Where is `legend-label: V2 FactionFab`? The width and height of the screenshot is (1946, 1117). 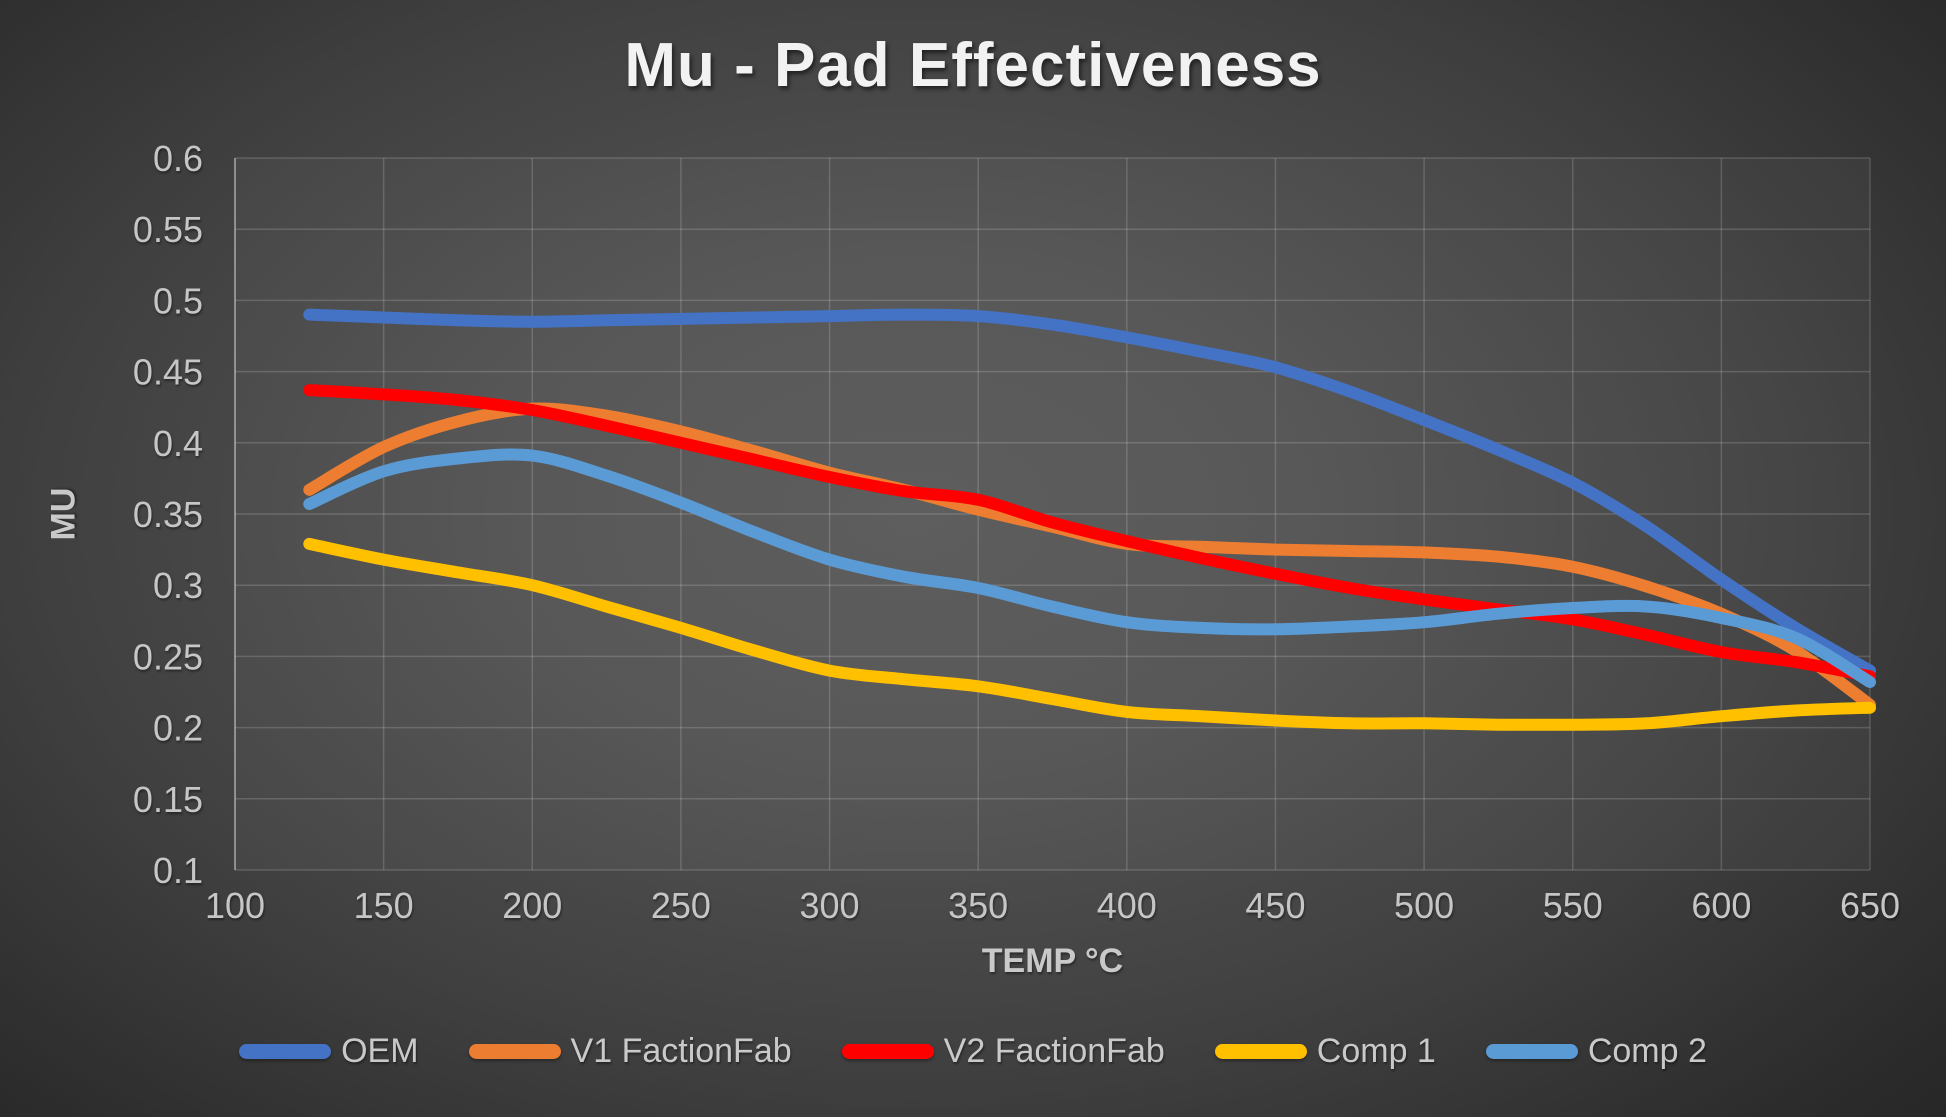 legend-label: V2 FactionFab is located at coordinates (1054, 1051).